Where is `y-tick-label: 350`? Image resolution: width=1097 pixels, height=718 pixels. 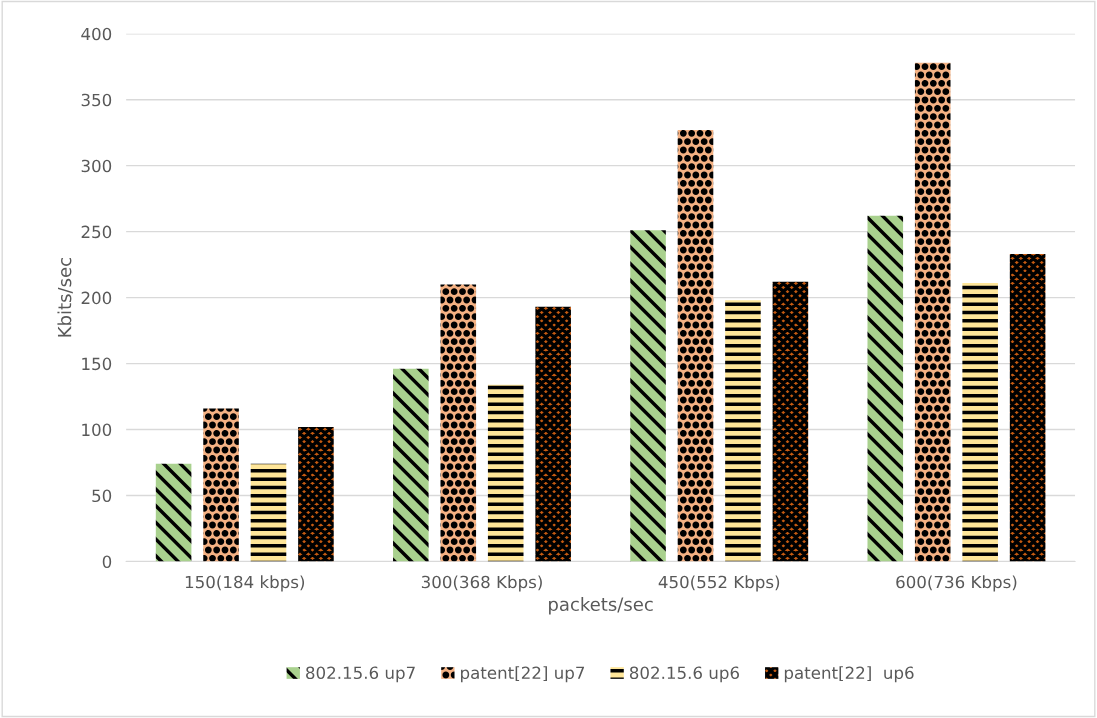 y-tick-label: 350 is located at coordinates (96, 100).